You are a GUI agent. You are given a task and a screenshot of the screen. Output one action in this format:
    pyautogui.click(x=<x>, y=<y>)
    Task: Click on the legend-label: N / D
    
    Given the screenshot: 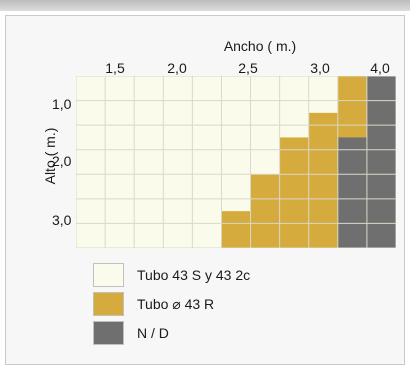 What is the action you would take?
    pyautogui.click(x=153, y=333)
    